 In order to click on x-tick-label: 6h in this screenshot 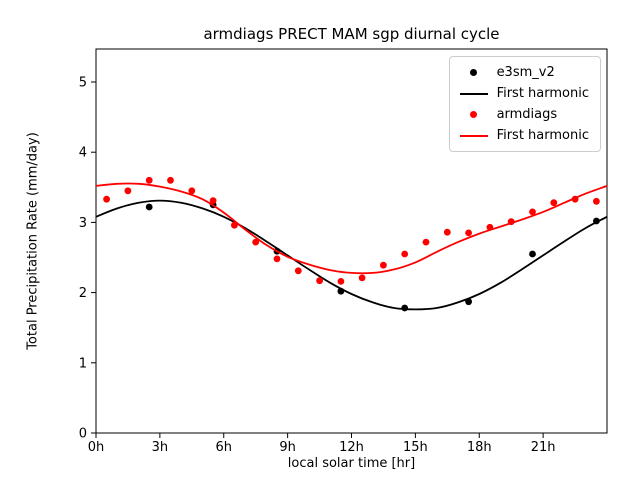, I will do `click(223, 447)`.